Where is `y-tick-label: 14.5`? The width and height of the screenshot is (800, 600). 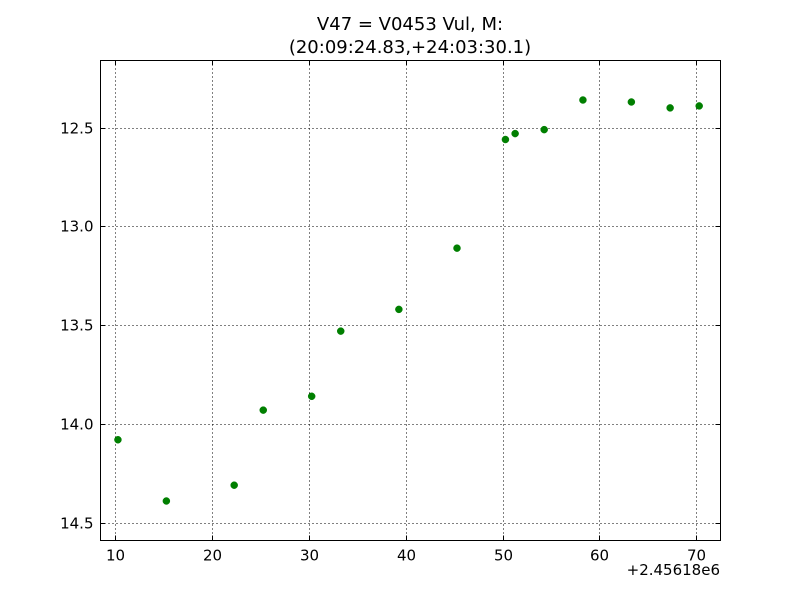 y-tick-label: 14.5 is located at coordinates (76, 524).